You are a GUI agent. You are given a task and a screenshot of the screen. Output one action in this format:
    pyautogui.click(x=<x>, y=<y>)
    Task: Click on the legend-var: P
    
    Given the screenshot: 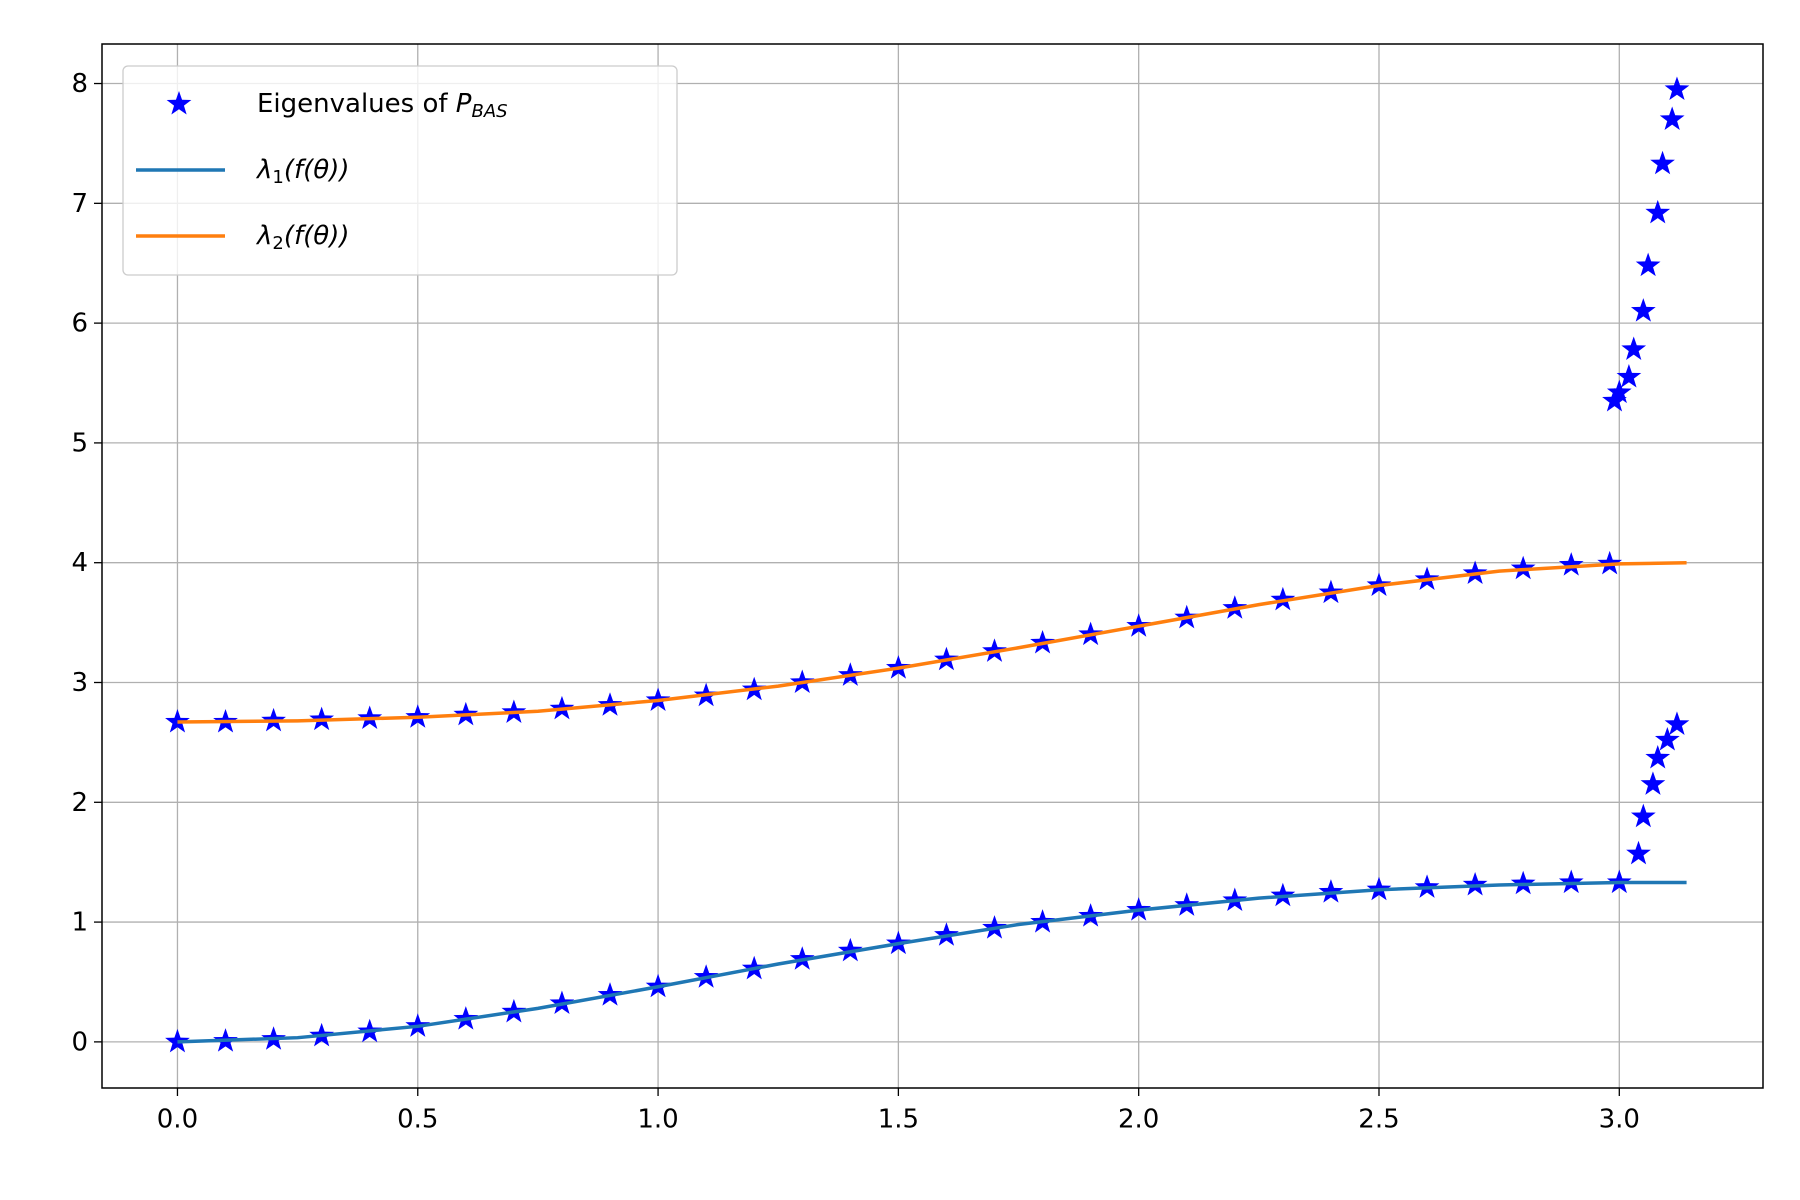 What is the action you would take?
    pyautogui.click(x=464, y=104)
    